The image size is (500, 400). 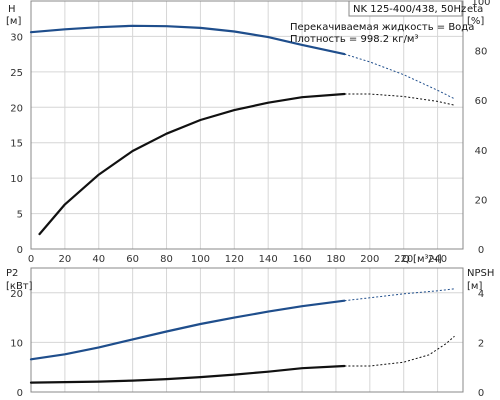 What do you see at coordinates (422, 259) in the screenshot?
I see `x-axis-label: Q [м³/ч]` at bounding box center [422, 259].